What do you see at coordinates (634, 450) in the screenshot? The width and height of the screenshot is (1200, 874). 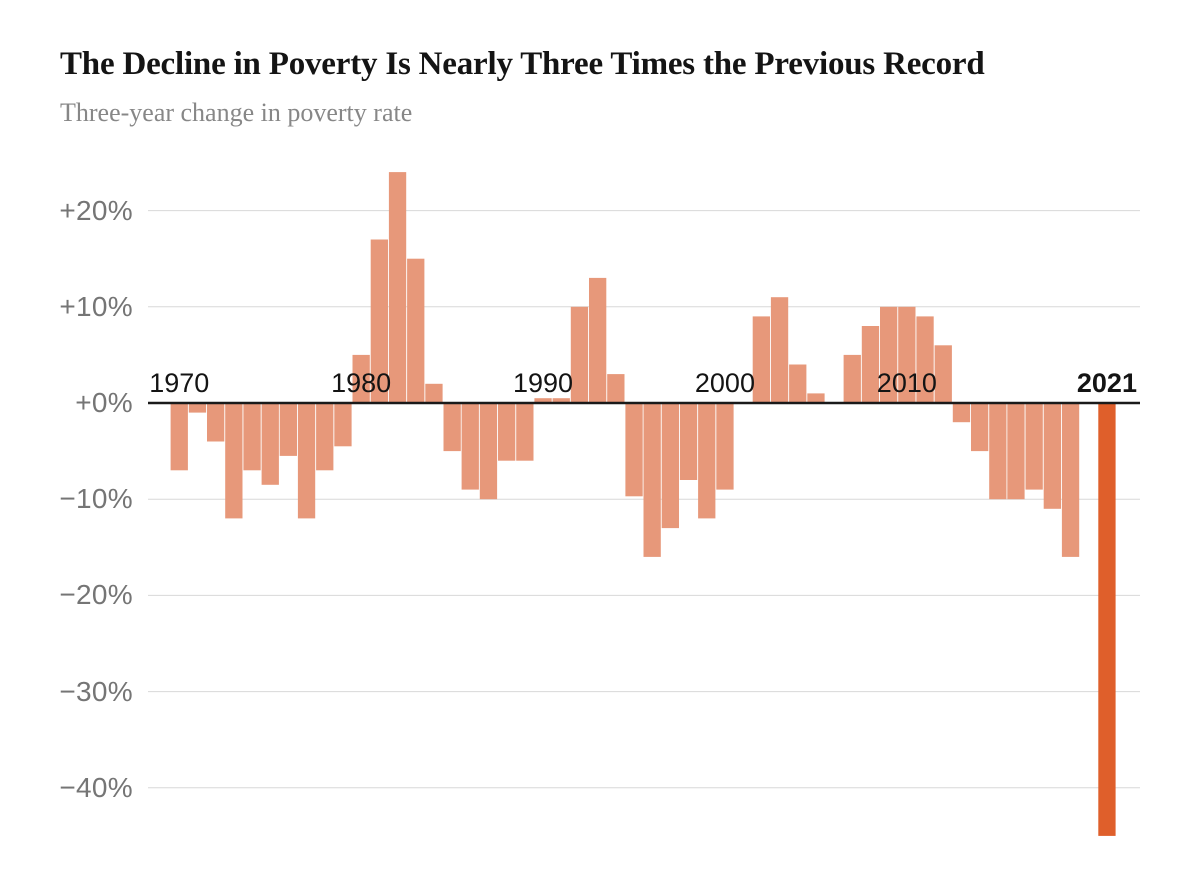 I see `bar-1995` at bounding box center [634, 450].